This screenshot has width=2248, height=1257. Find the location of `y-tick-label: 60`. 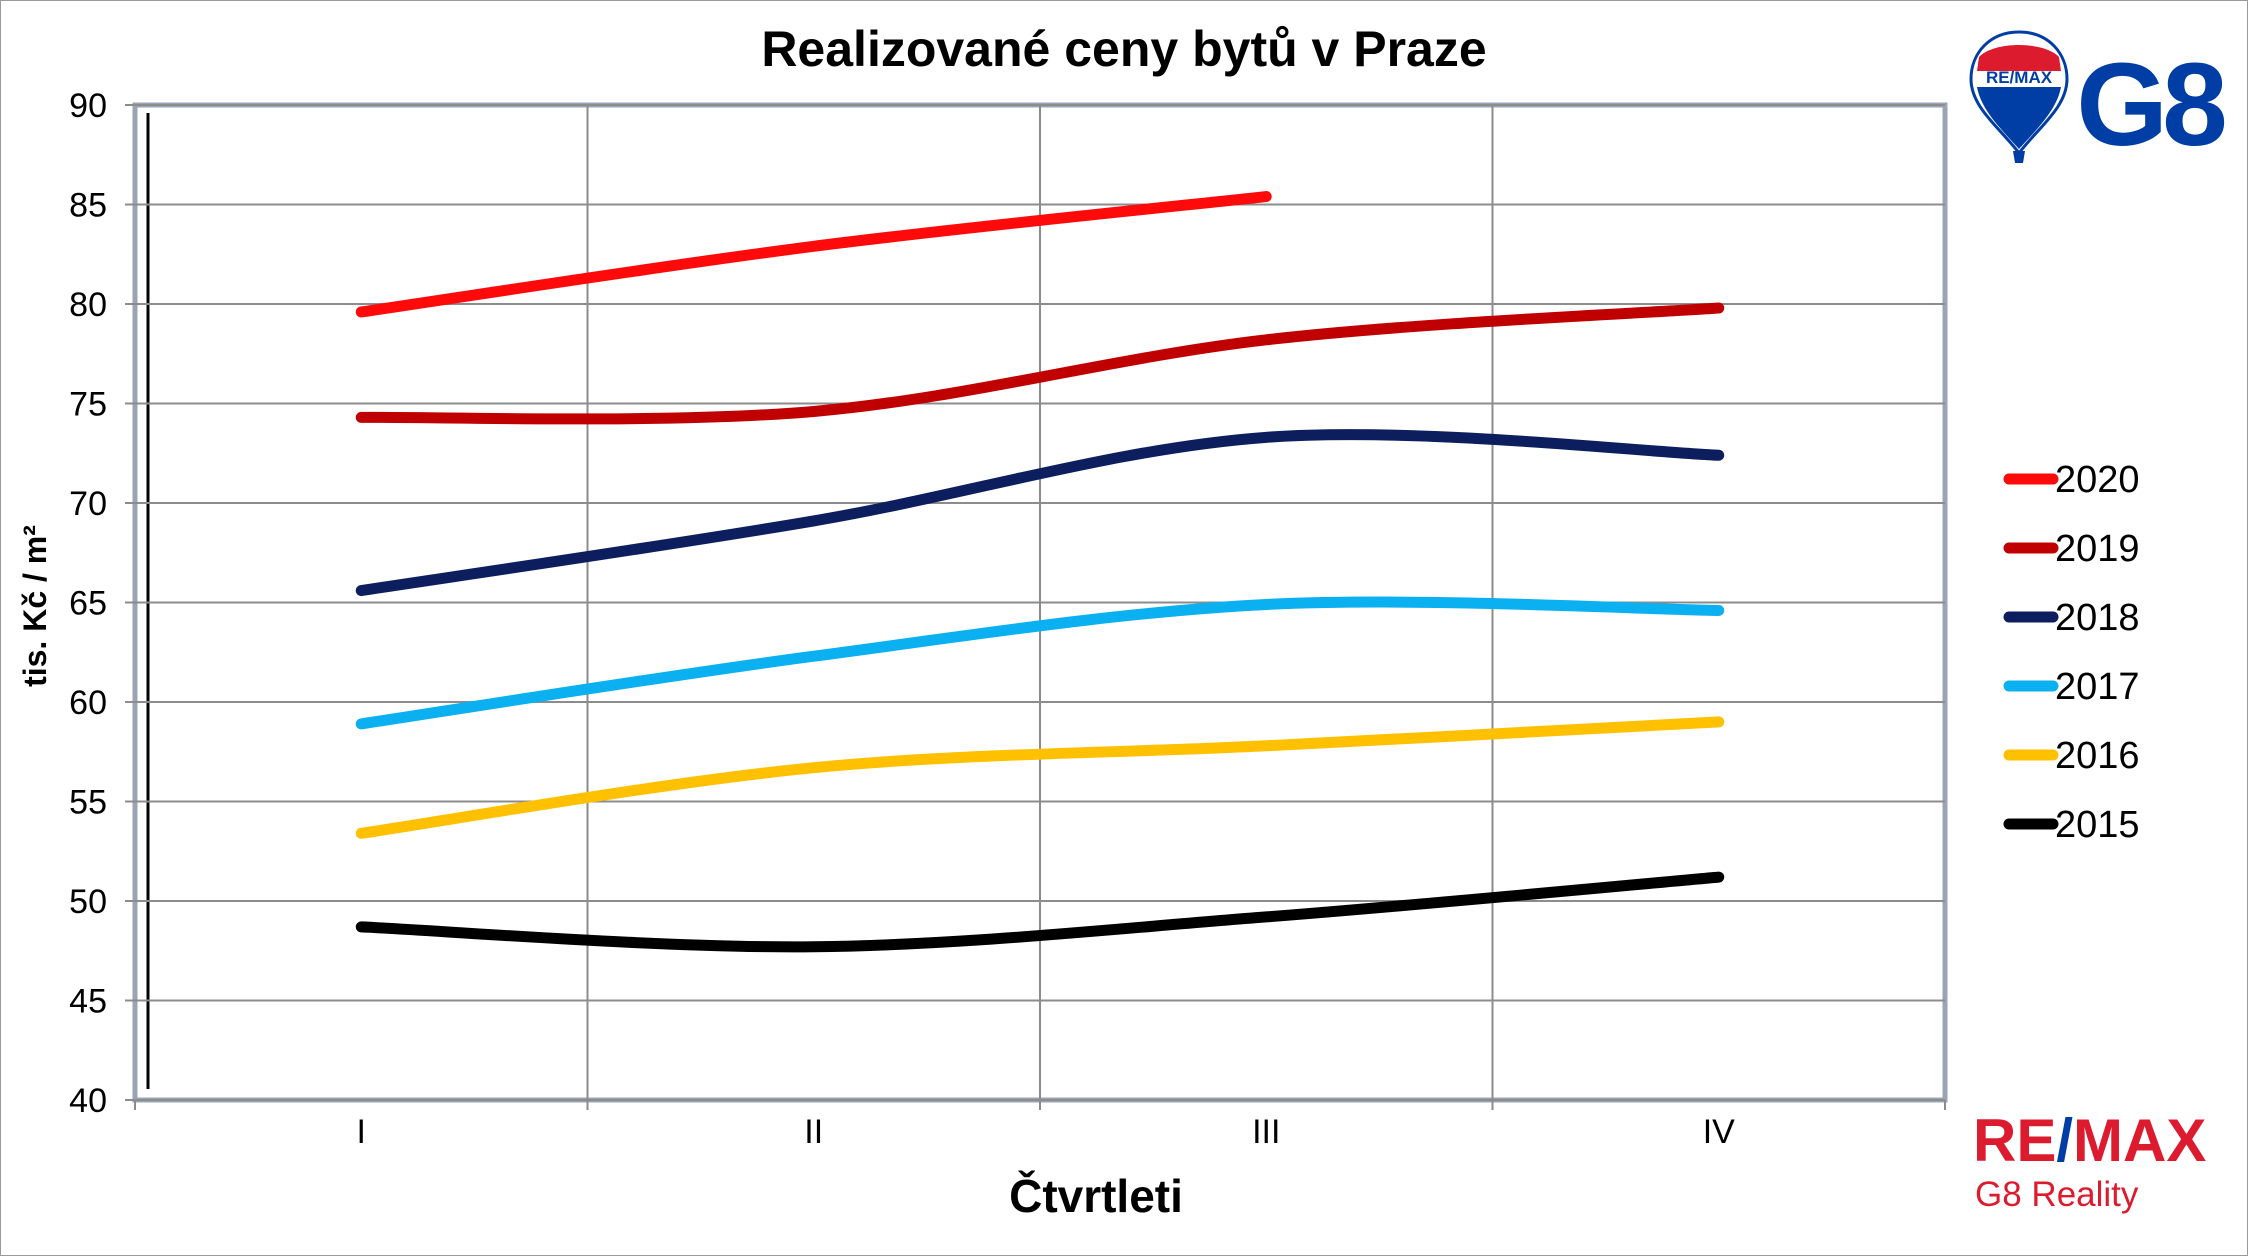

y-tick-label: 60 is located at coordinates (88, 703).